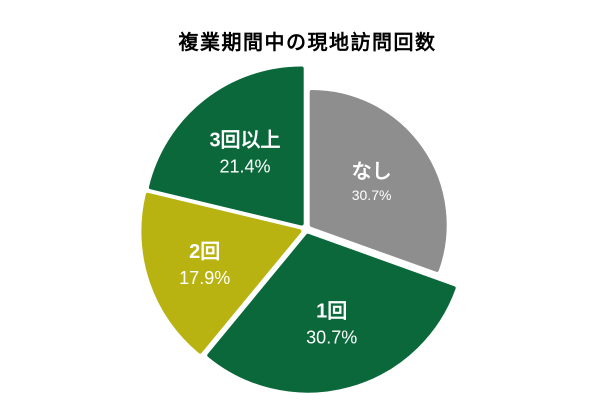 The width and height of the screenshot is (615, 417). Describe the element at coordinates (372, 195) in the screenshot. I see `slice-percent-0: 30.7%` at that location.